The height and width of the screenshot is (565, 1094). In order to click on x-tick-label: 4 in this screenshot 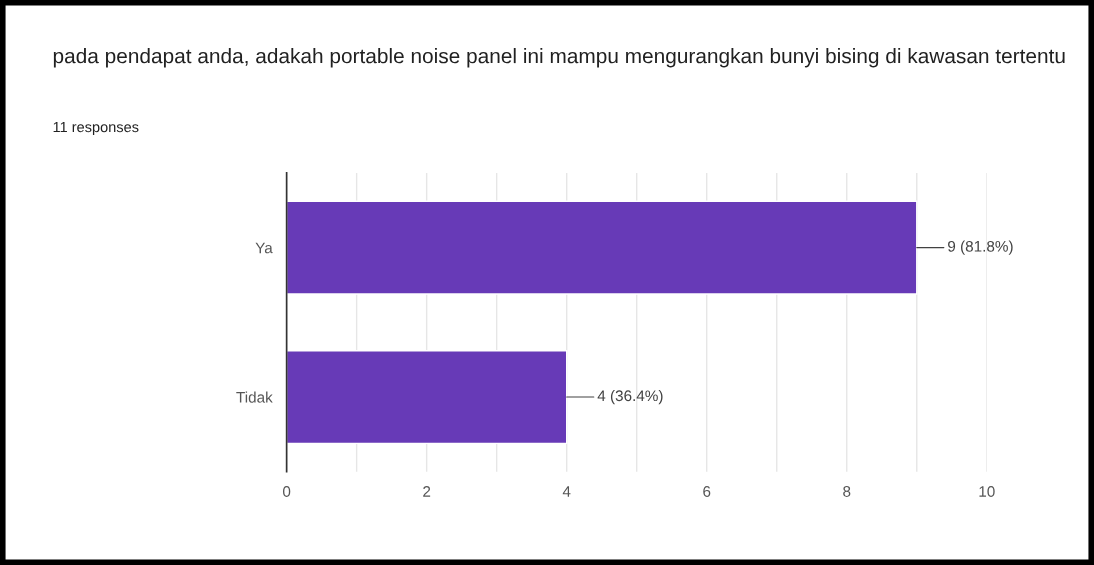, I will do `click(566, 491)`.